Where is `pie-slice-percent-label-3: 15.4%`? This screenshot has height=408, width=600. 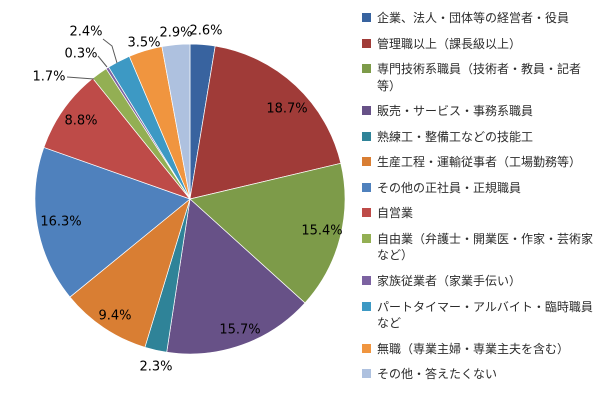
pie-slice-percent-label-3: 15.4% is located at coordinates (321, 231).